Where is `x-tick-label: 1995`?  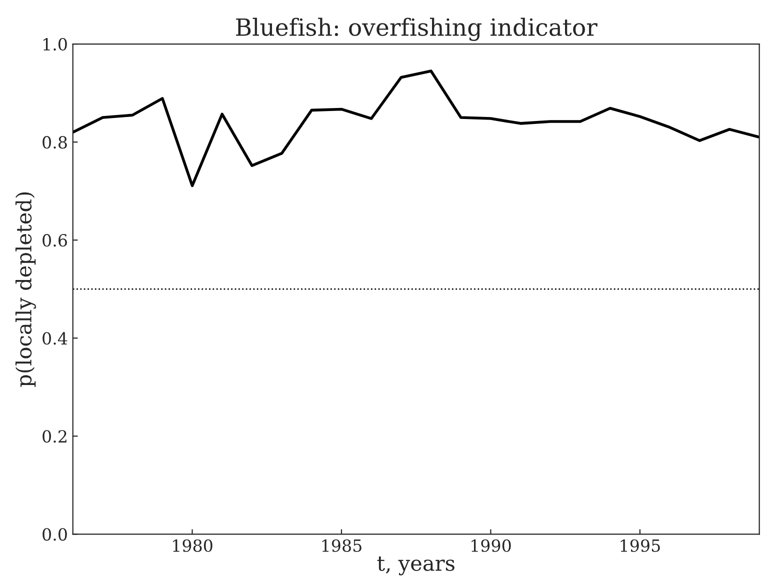
x-tick-label: 1995 is located at coordinates (640, 545).